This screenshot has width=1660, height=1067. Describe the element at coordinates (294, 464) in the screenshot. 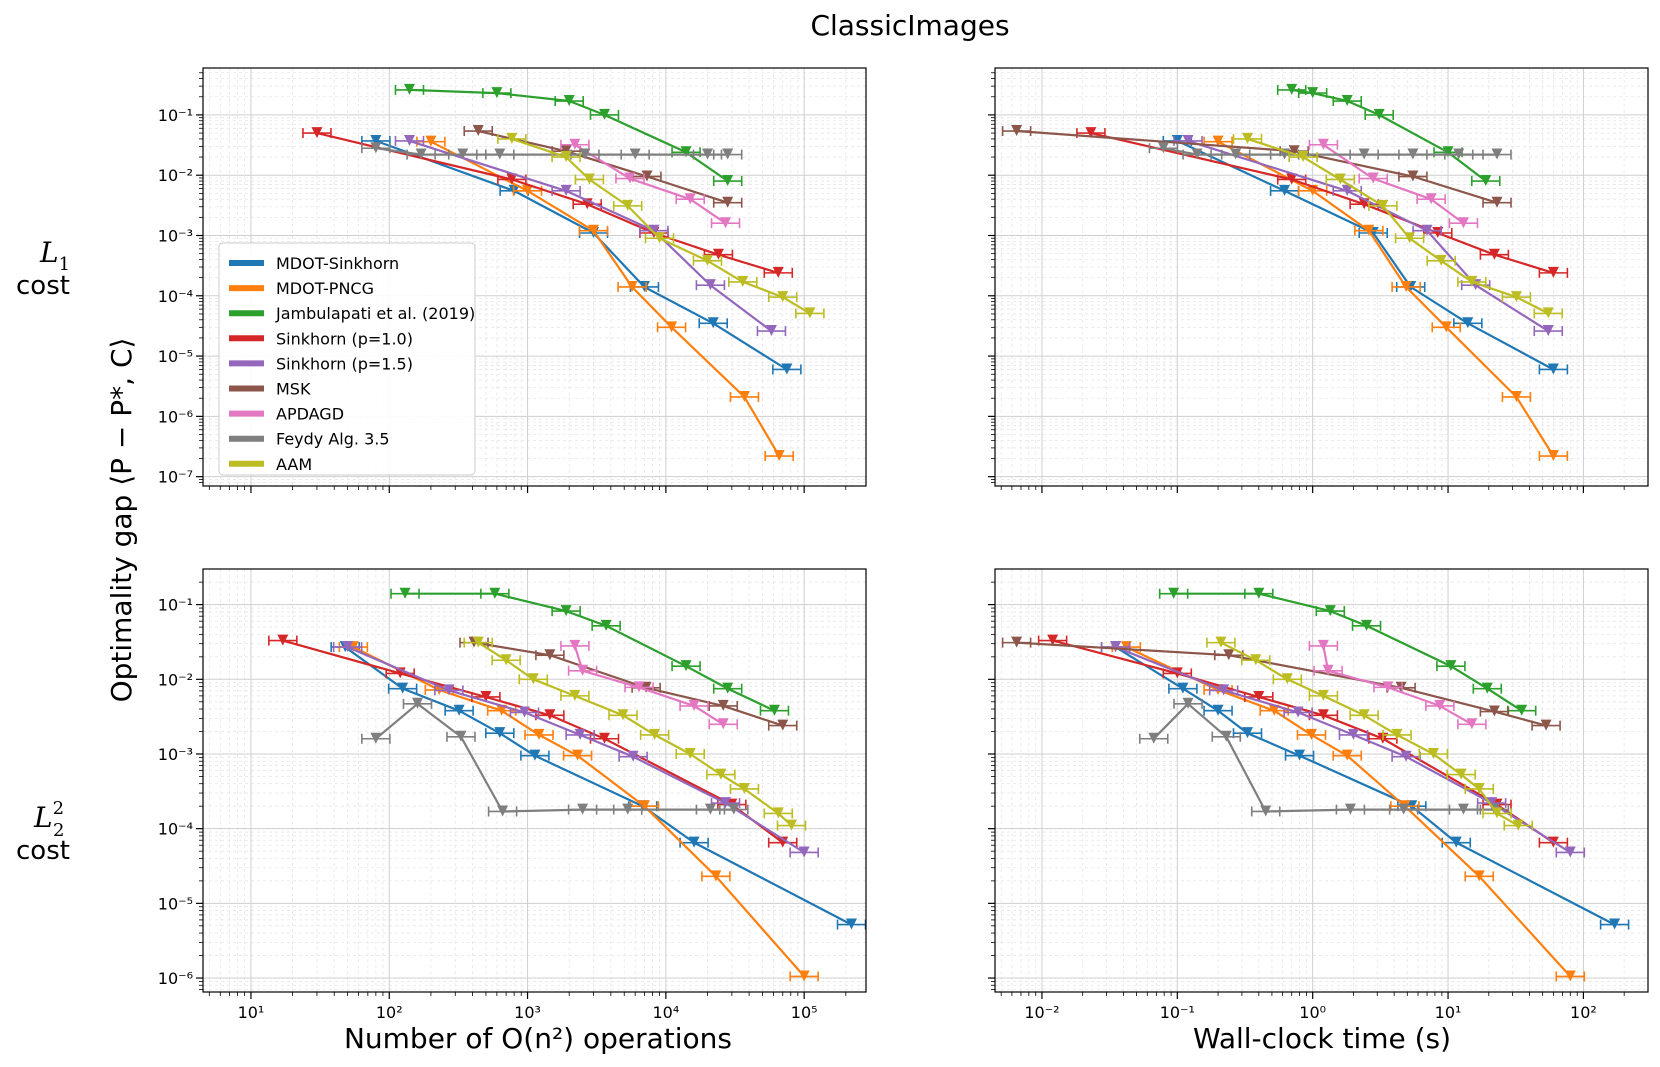

I see `legend-label: AAM` at that location.